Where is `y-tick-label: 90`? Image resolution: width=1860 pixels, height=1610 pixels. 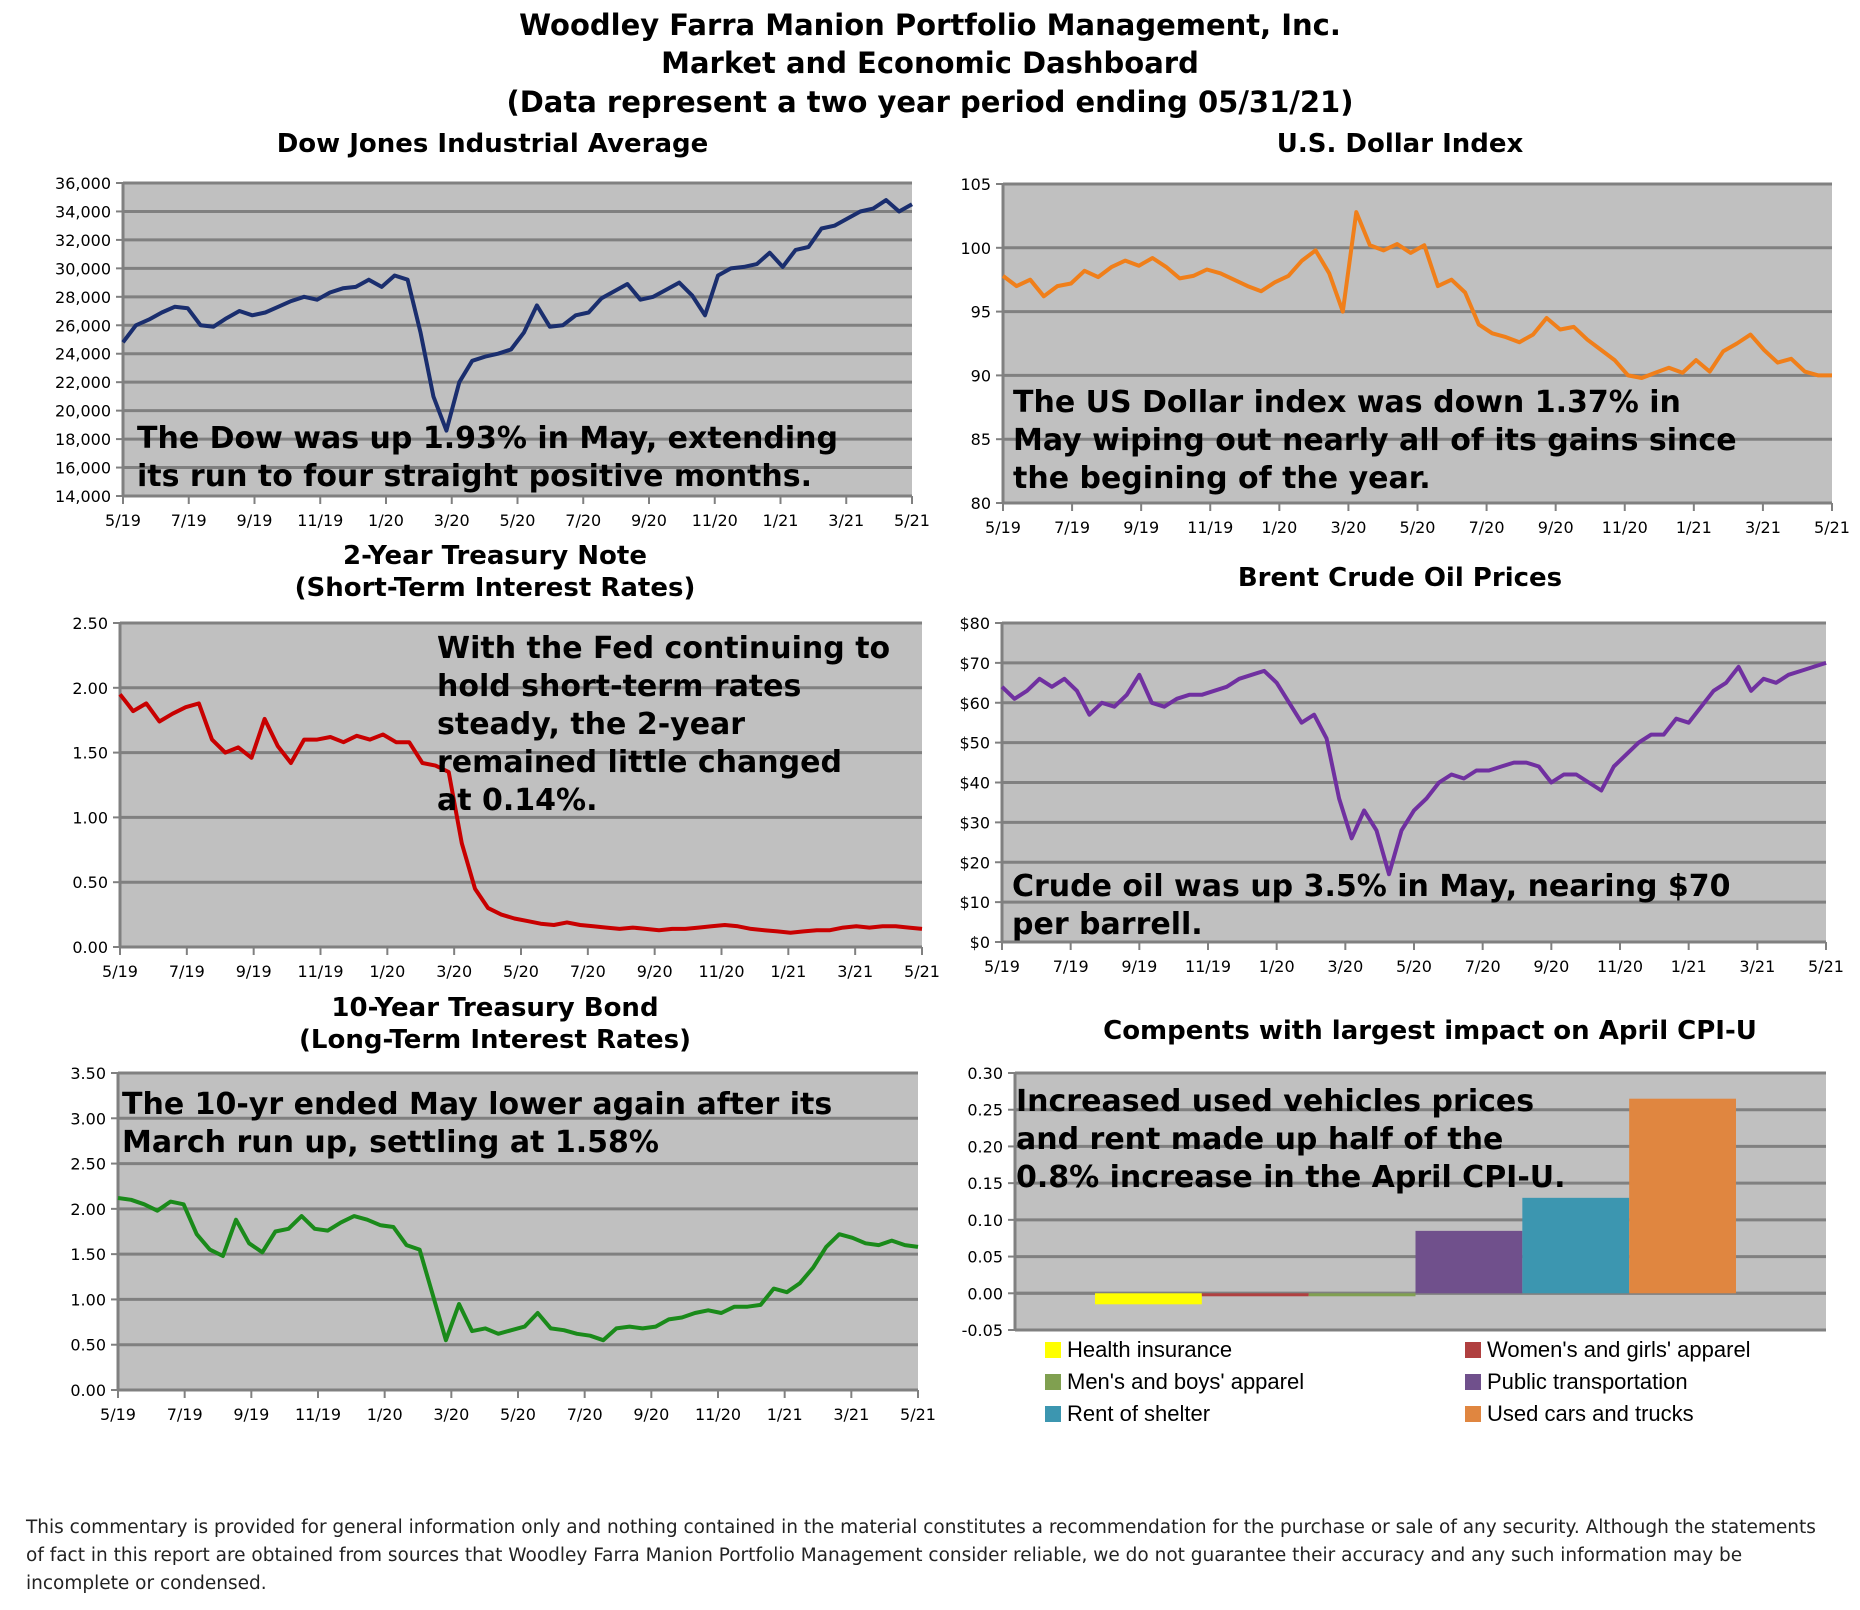
y-tick-label: 90 is located at coordinates (981, 375).